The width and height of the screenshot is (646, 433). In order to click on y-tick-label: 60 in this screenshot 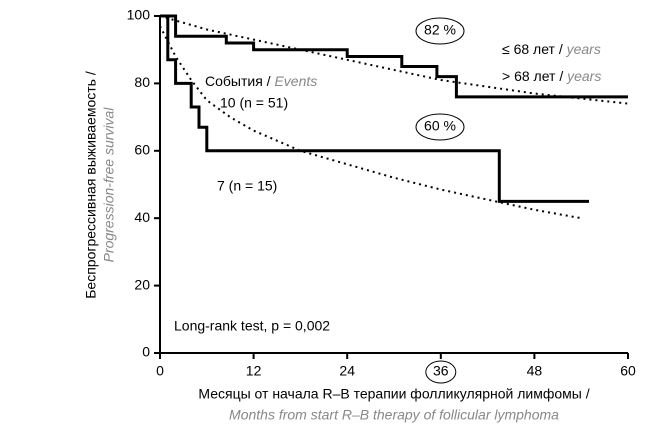, I will do `click(142, 150)`.